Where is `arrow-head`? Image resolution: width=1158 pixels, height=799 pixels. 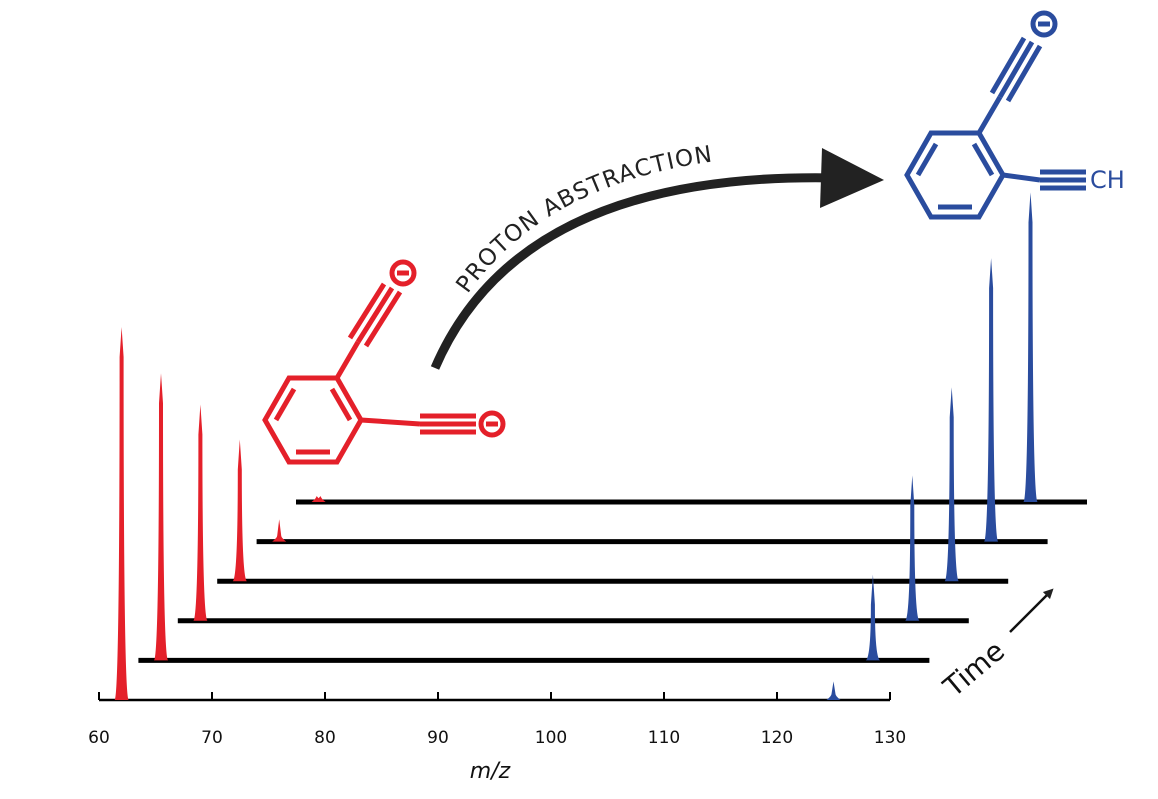 arrow-head is located at coordinates (852, 178).